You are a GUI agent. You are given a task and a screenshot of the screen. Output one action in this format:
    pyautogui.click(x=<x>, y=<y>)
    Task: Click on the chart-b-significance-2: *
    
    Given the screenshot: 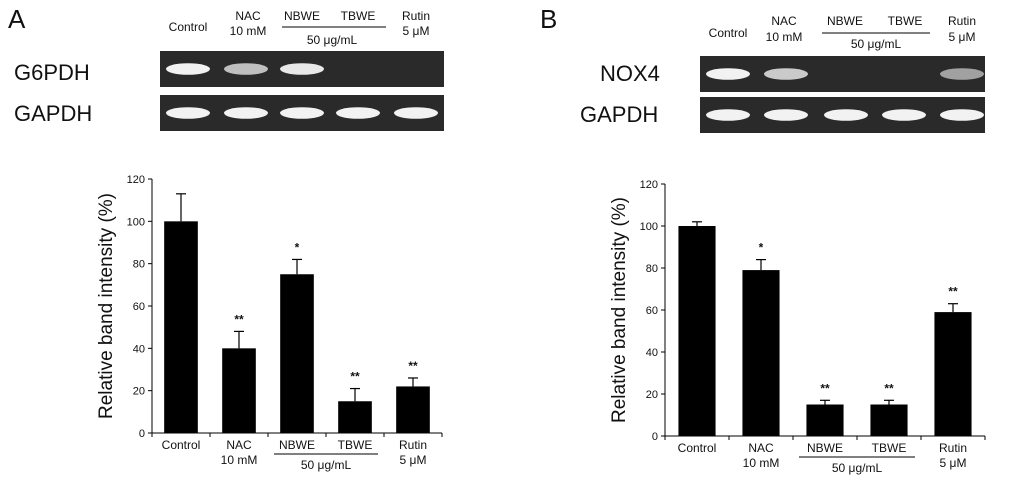 What is the action you would take?
    pyautogui.click(x=761, y=248)
    